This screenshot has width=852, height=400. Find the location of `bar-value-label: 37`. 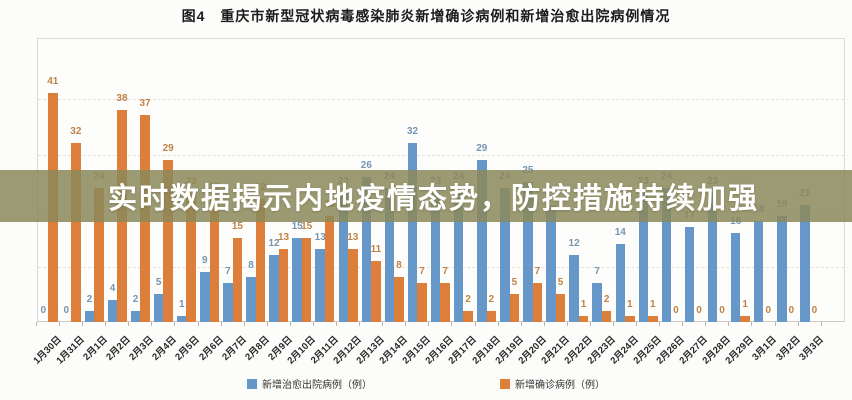

bar-value-label: 37 is located at coordinates (145, 104).